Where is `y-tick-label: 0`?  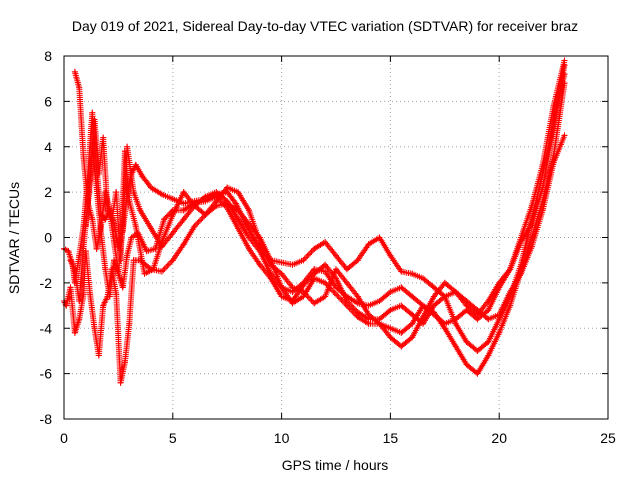 y-tick-label: 0 is located at coordinates (48, 238).